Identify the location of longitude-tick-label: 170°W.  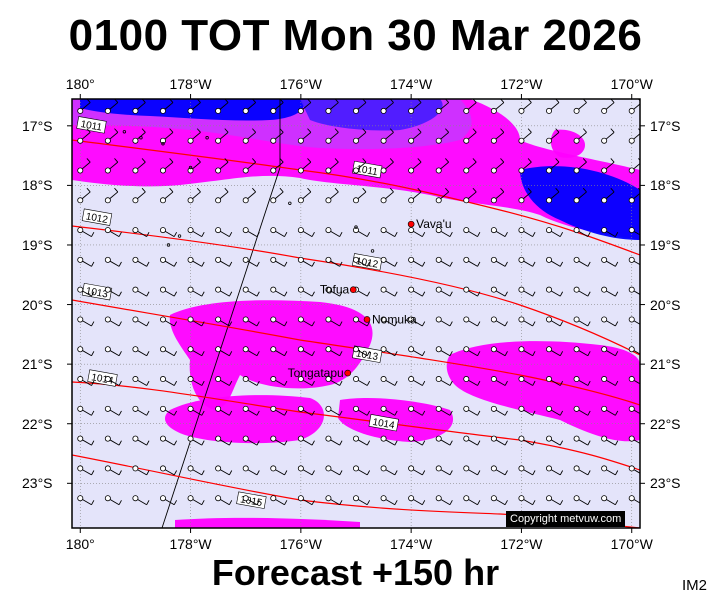
(631, 544).